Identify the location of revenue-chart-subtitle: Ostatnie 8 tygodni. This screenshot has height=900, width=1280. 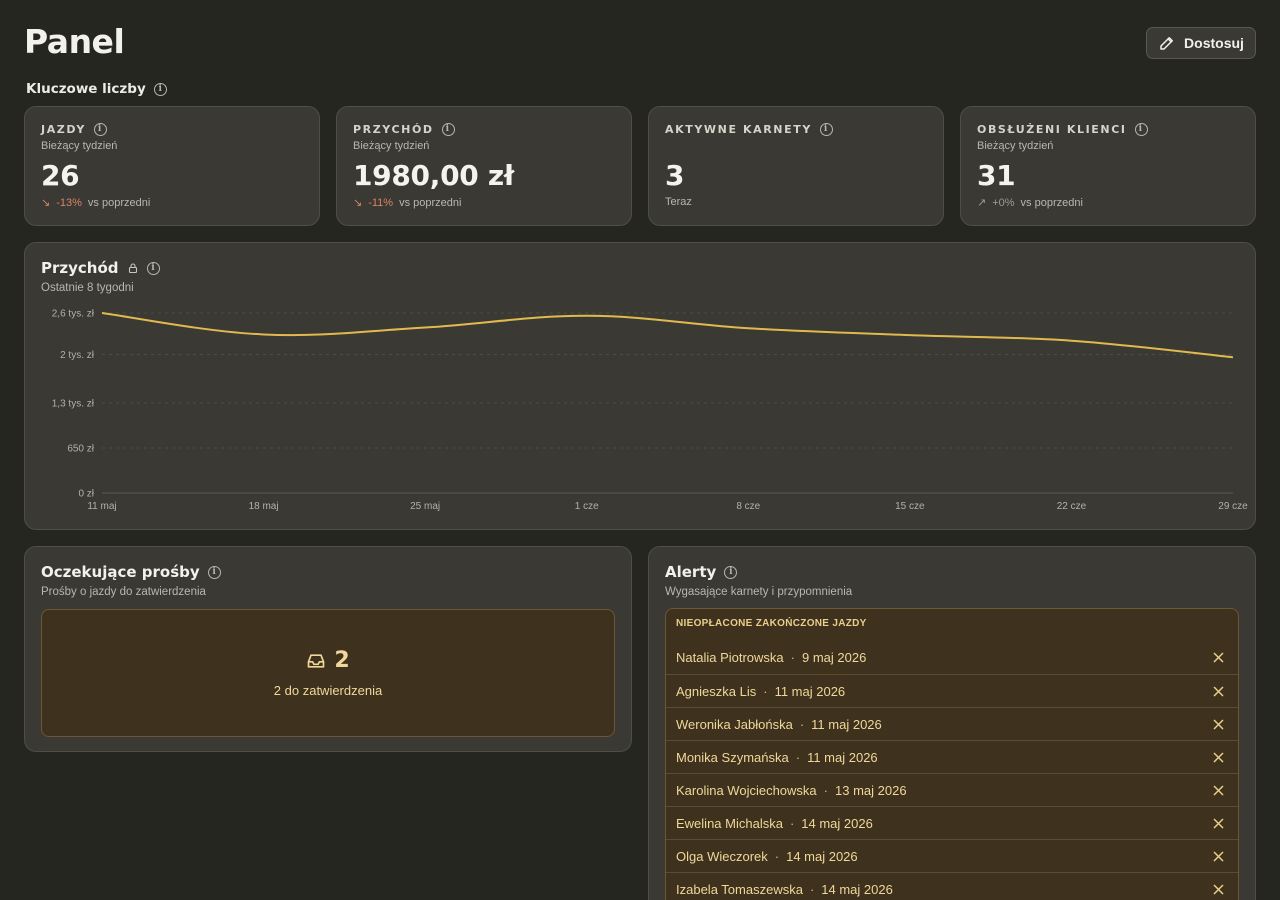
(87, 288).